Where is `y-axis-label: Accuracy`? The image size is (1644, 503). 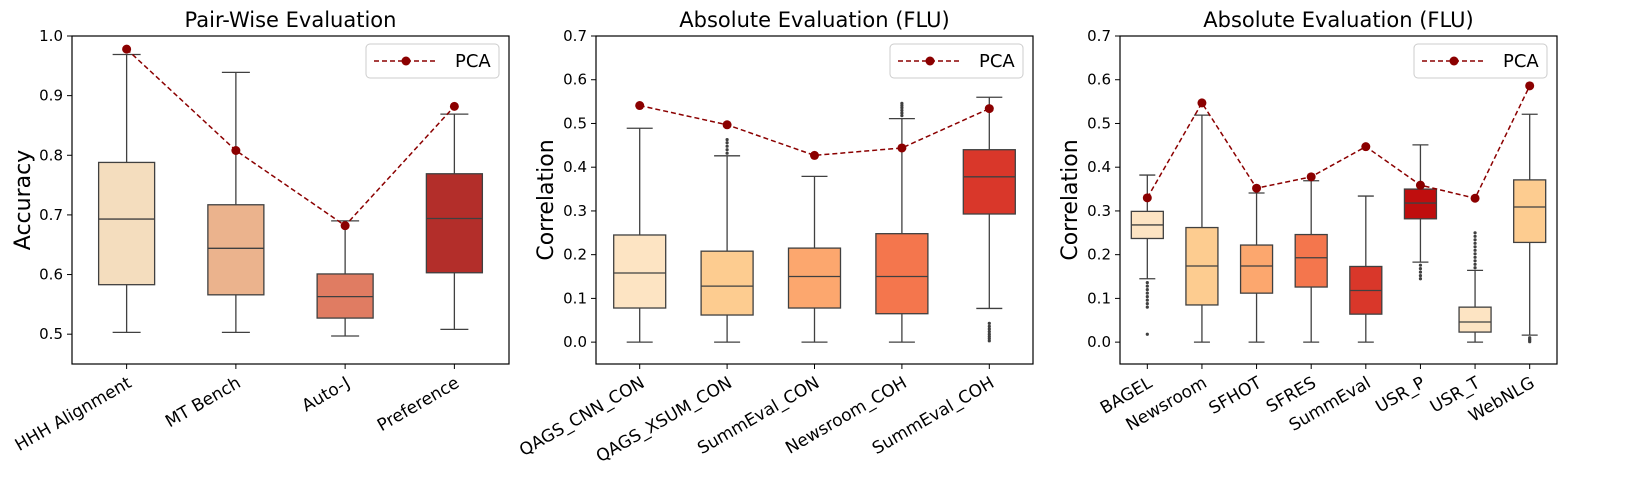
y-axis-label: Accuracy is located at coordinates (23, 200).